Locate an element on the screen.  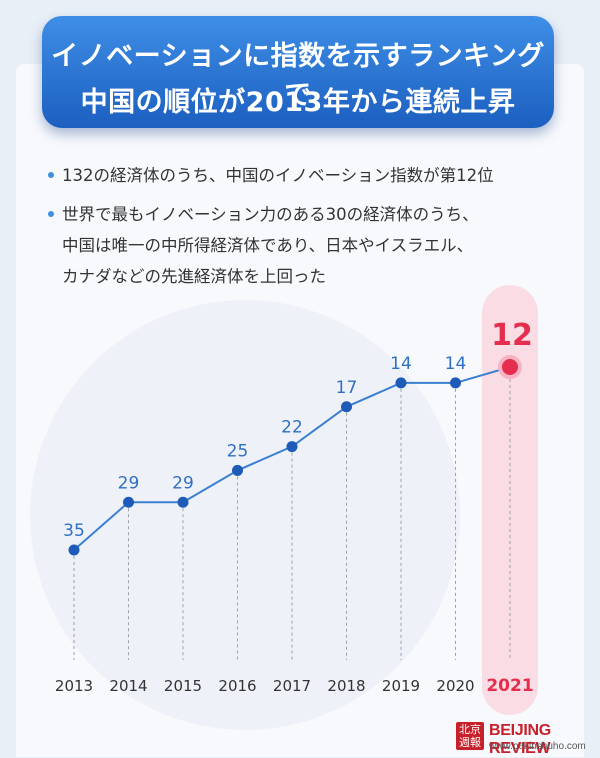
data-label: 17 is located at coordinates (347, 388).